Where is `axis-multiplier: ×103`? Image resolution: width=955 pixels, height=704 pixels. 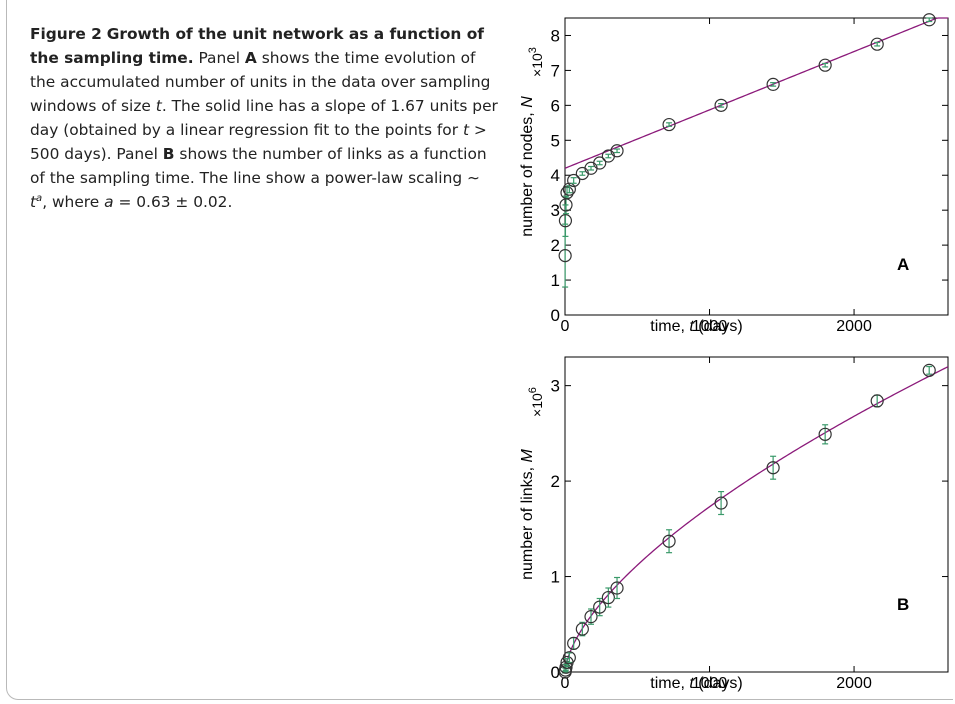
axis-multiplier: ×103 is located at coordinates (536, 62).